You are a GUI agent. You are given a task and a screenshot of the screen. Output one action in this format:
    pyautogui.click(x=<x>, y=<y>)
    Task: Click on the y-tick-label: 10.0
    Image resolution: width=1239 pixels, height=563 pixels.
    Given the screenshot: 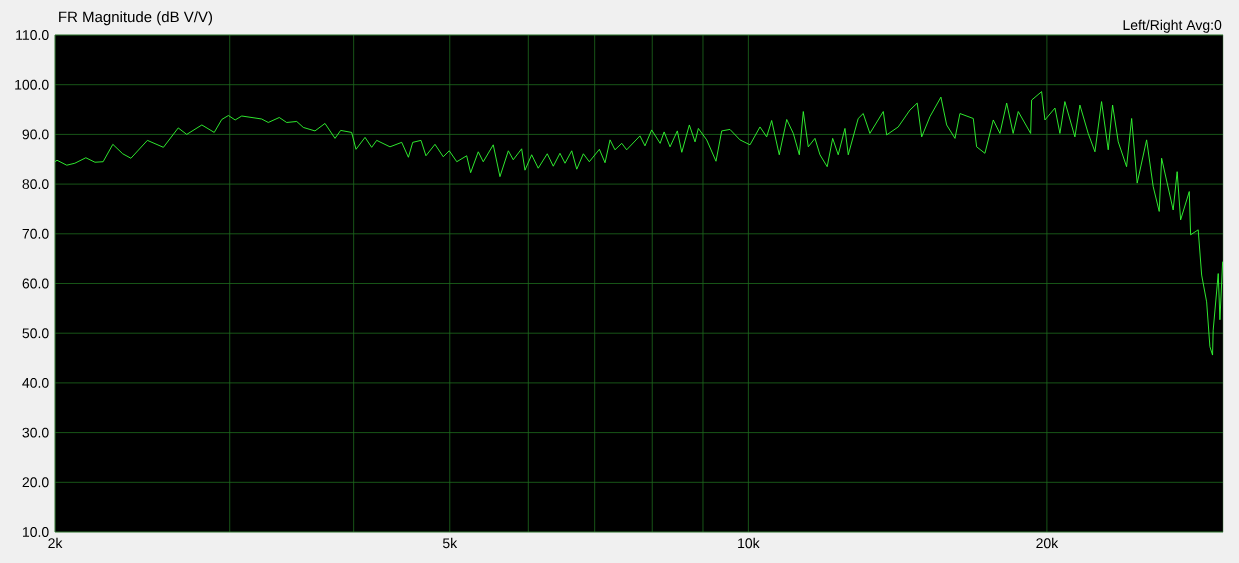 What is the action you would take?
    pyautogui.click(x=35, y=532)
    